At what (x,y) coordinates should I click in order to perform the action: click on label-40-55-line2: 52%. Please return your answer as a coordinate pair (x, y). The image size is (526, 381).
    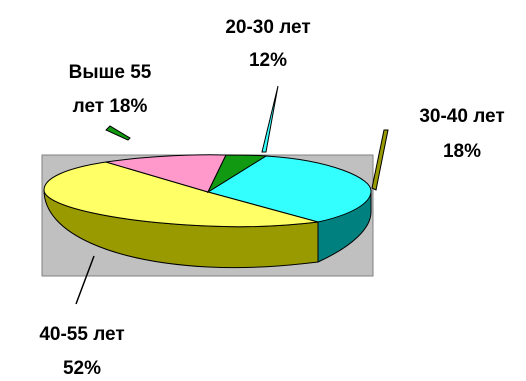
    Looking at the image, I should click on (82, 368).